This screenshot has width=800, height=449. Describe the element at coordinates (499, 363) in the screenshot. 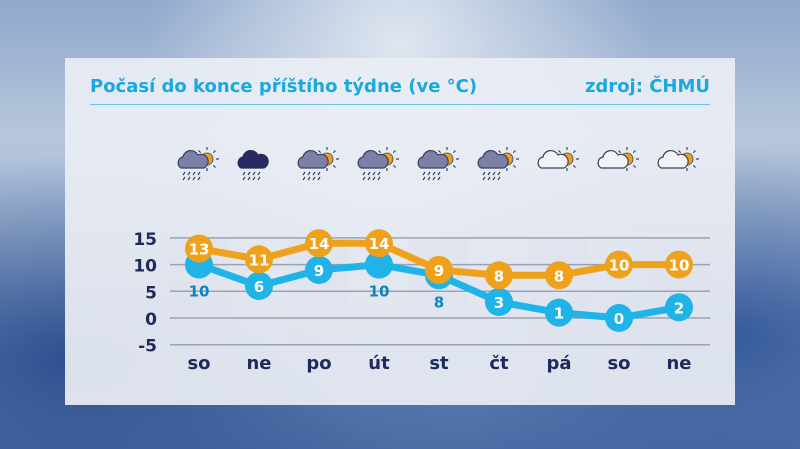

I see `x-tick-label: čt` at that location.